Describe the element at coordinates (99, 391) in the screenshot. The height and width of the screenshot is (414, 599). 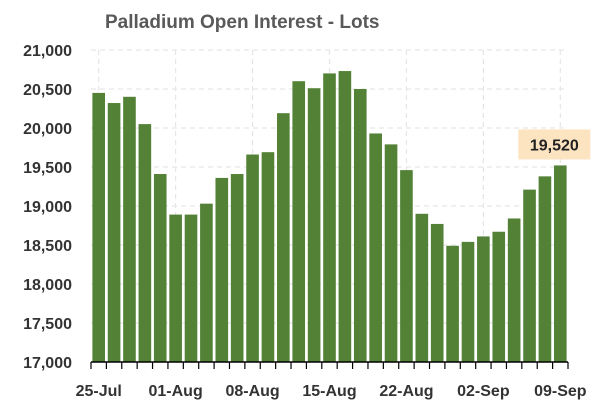
I see `x-tick-label: 25-Jul` at that location.